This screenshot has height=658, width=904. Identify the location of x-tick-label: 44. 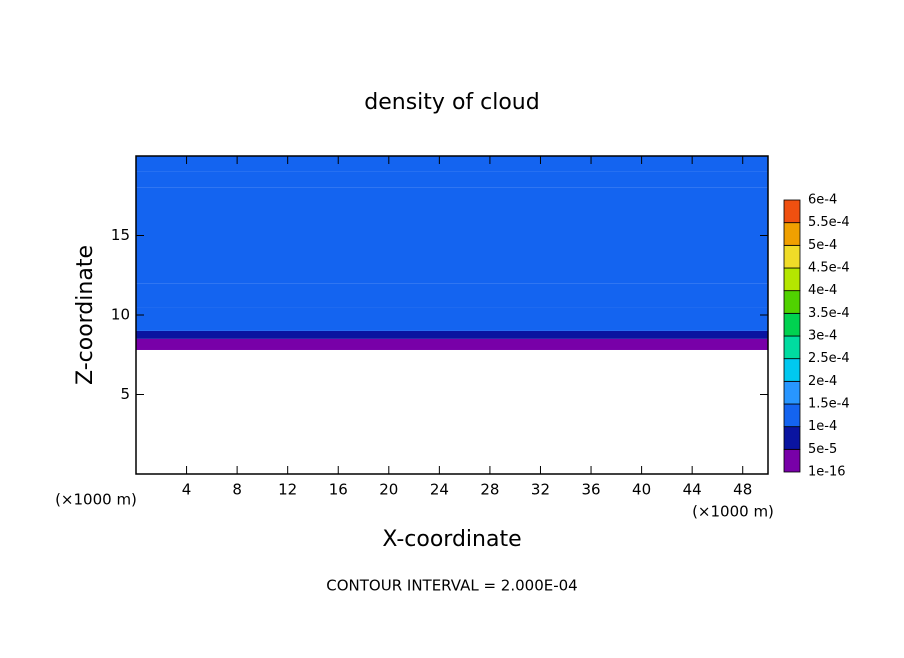
(692, 490).